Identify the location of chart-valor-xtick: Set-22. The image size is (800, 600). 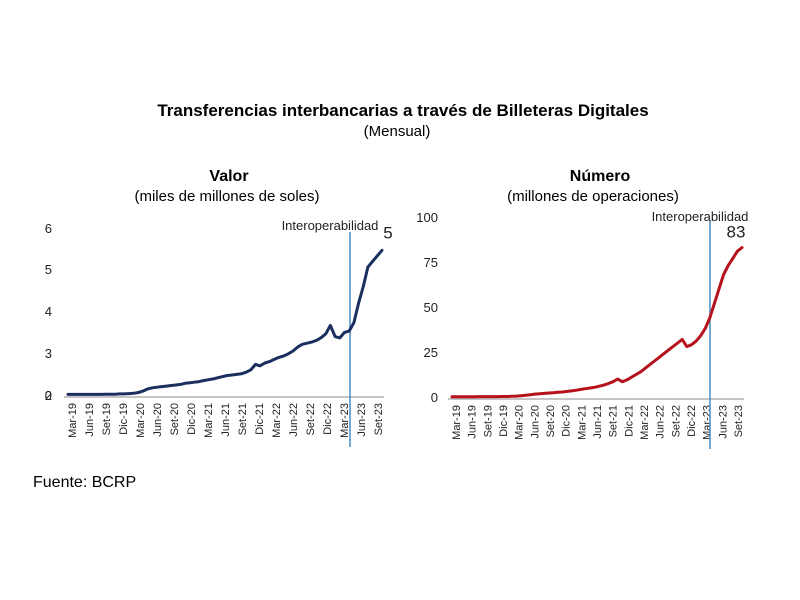
(311, 419).